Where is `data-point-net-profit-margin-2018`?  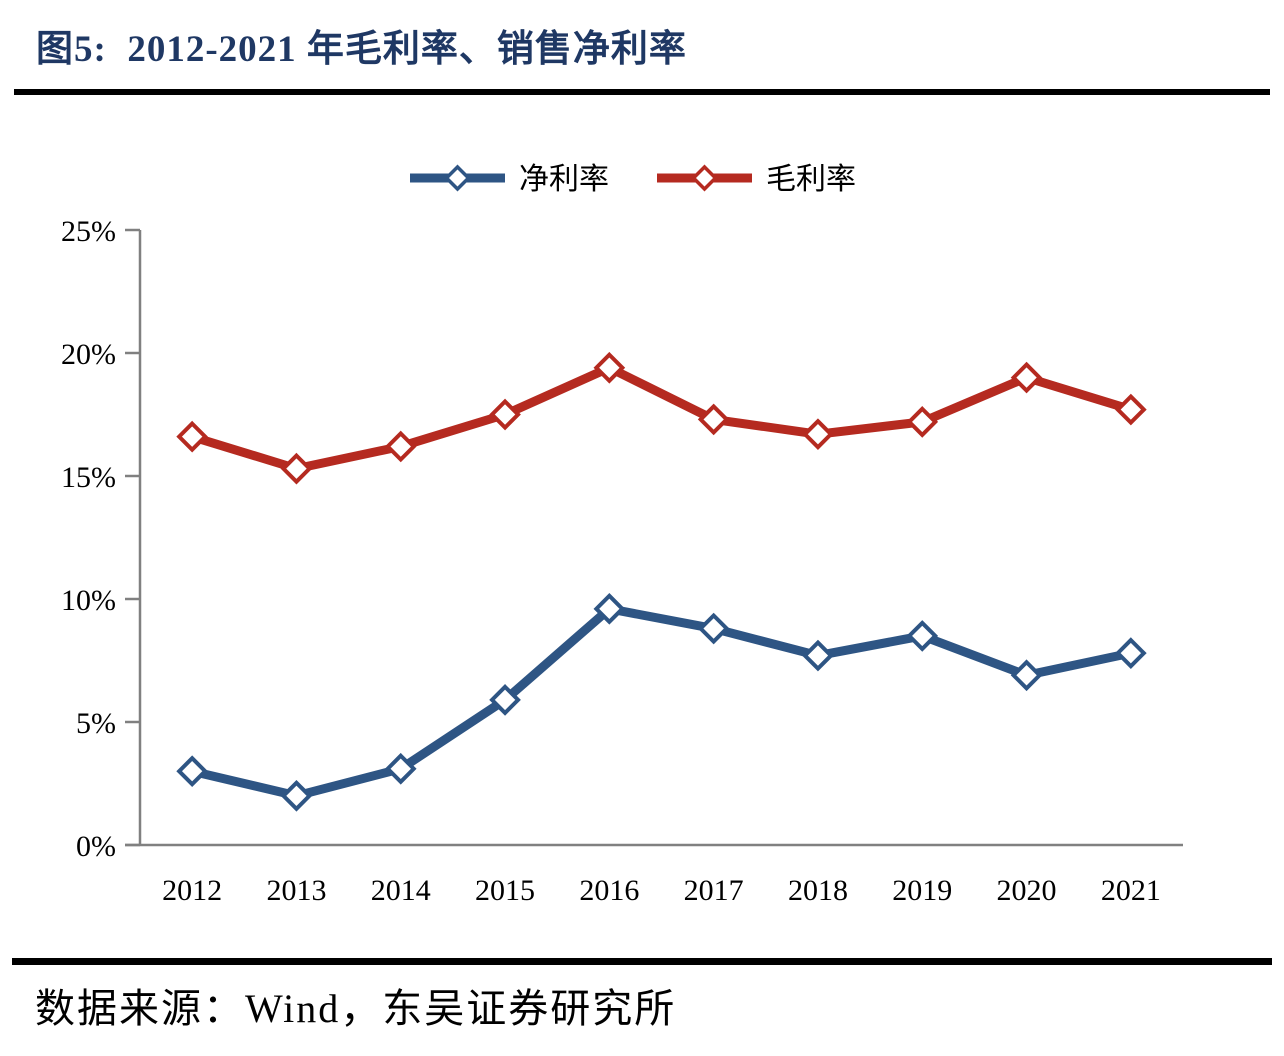
data-point-net-profit-margin-2018 is located at coordinates (818, 655).